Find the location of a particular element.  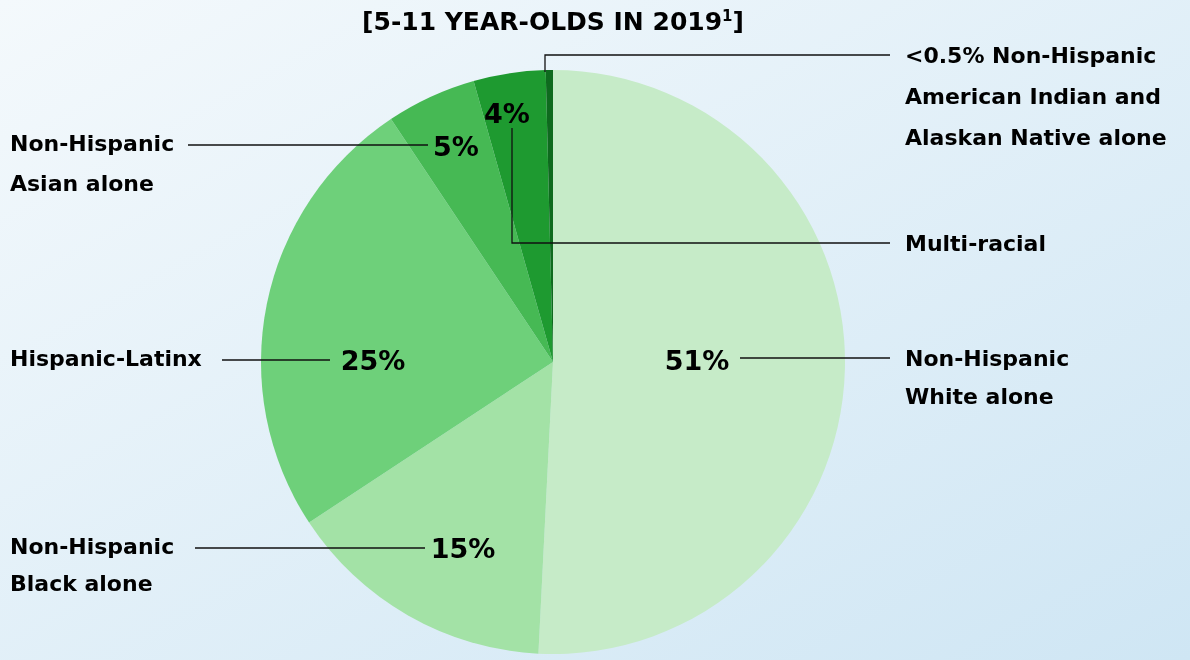

data-label: 25% is located at coordinates (373, 360).